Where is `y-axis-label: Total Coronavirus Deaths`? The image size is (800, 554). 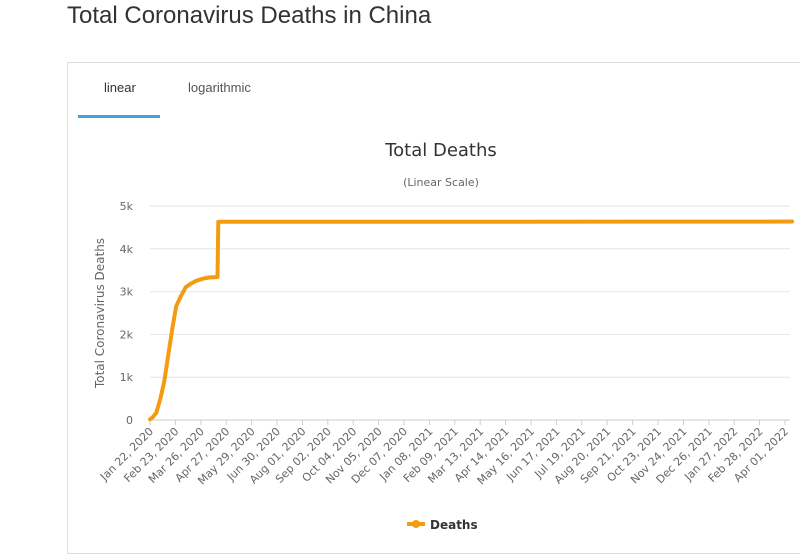
y-axis-label: Total Coronavirus Deaths is located at coordinates (100, 313).